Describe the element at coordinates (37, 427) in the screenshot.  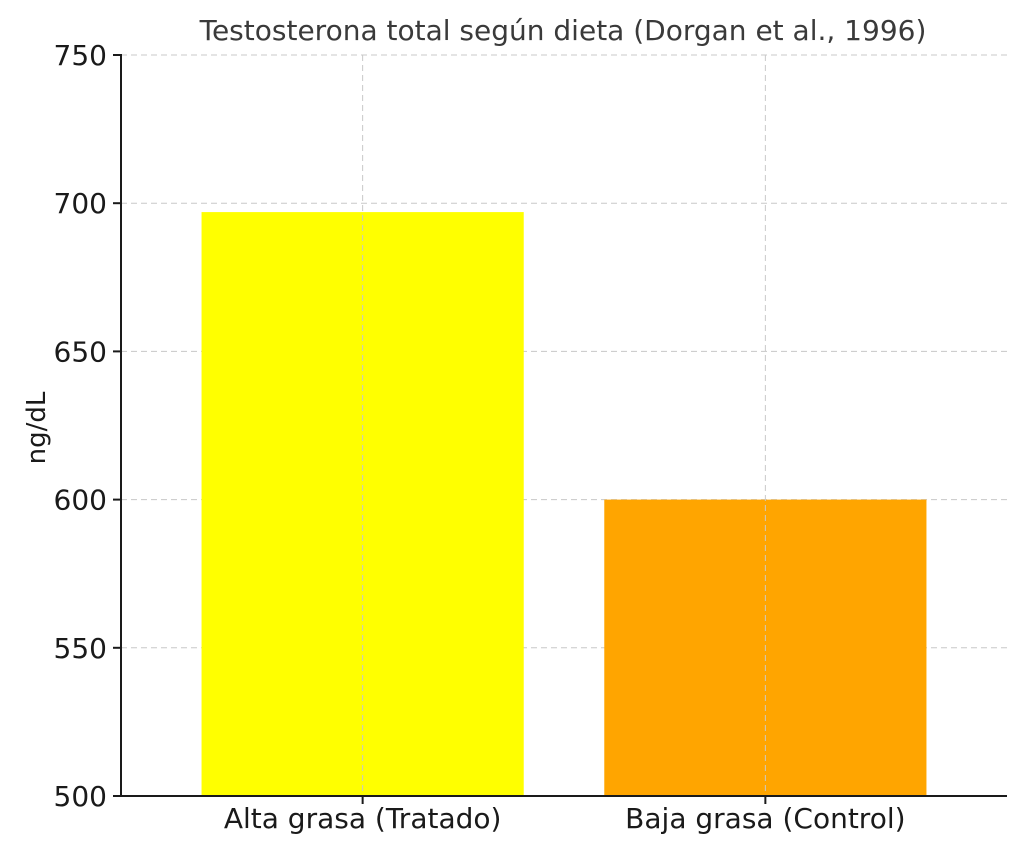
I see `y-axis-label: ng/dL` at that location.